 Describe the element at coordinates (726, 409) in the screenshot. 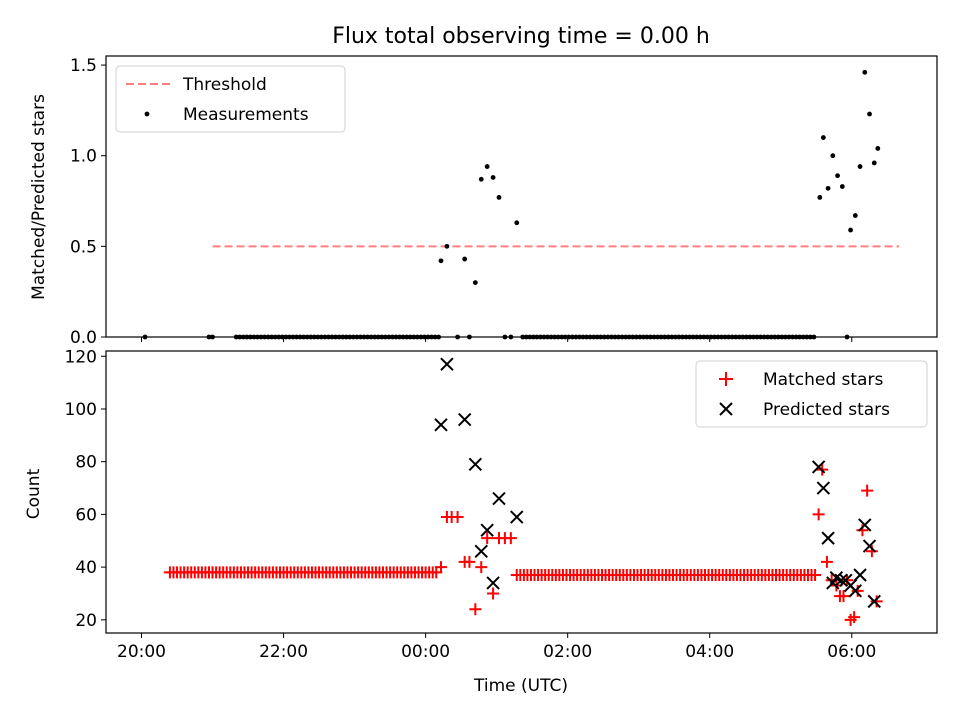

I see `predicted-legend-swatch` at that location.